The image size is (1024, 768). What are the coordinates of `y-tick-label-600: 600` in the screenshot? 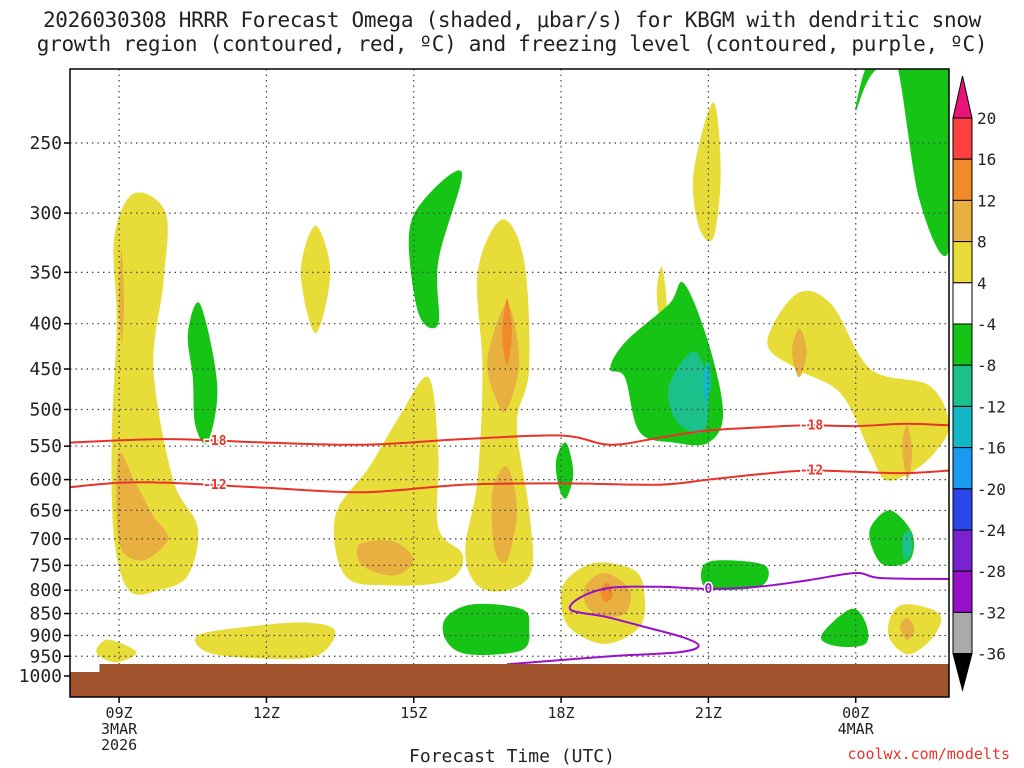 It's located at (45, 480).